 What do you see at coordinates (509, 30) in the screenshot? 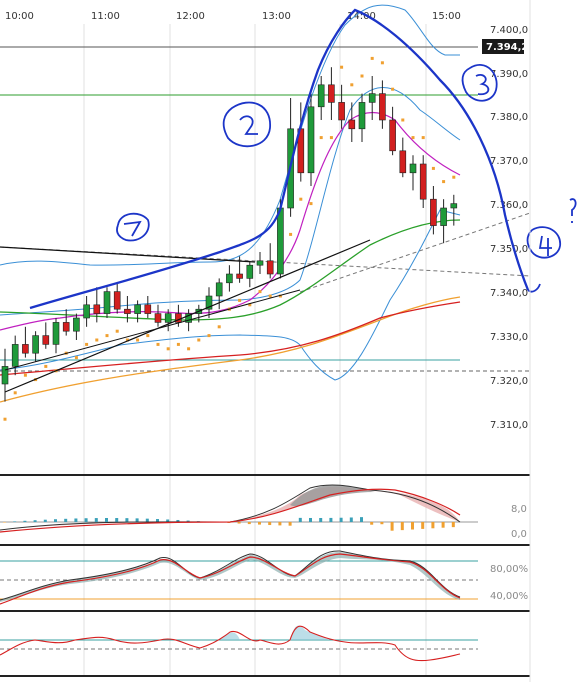
I see `price-tick-7400: 7.400,0` at bounding box center [509, 30].